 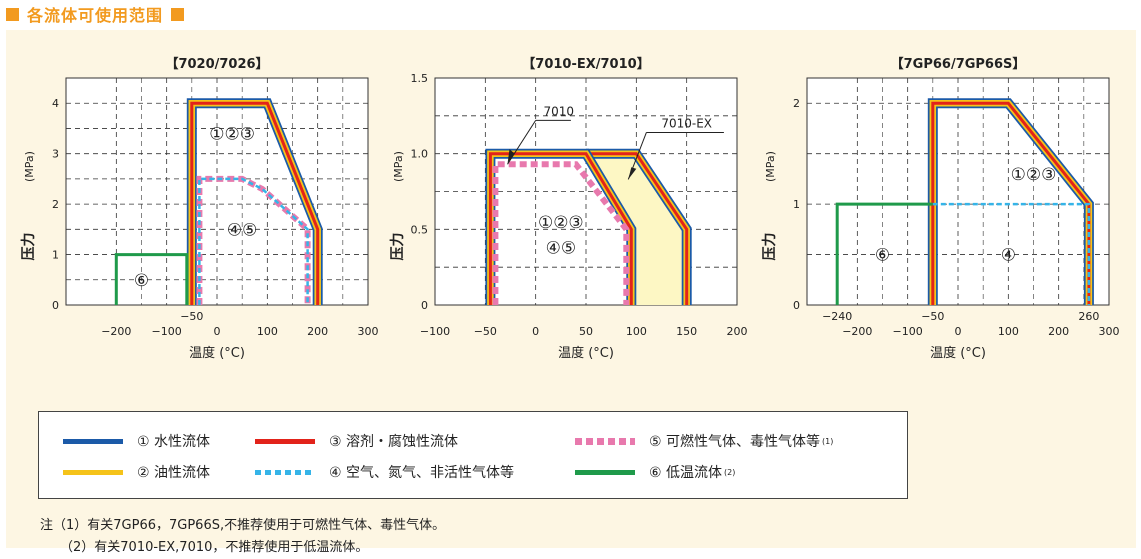 What do you see at coordinates (214, 547) in the screenshot?
I see `footnote-2: （2）有关7010-EX,7010，不推荐使用于低温流体。` at bounding box center [214, 547].